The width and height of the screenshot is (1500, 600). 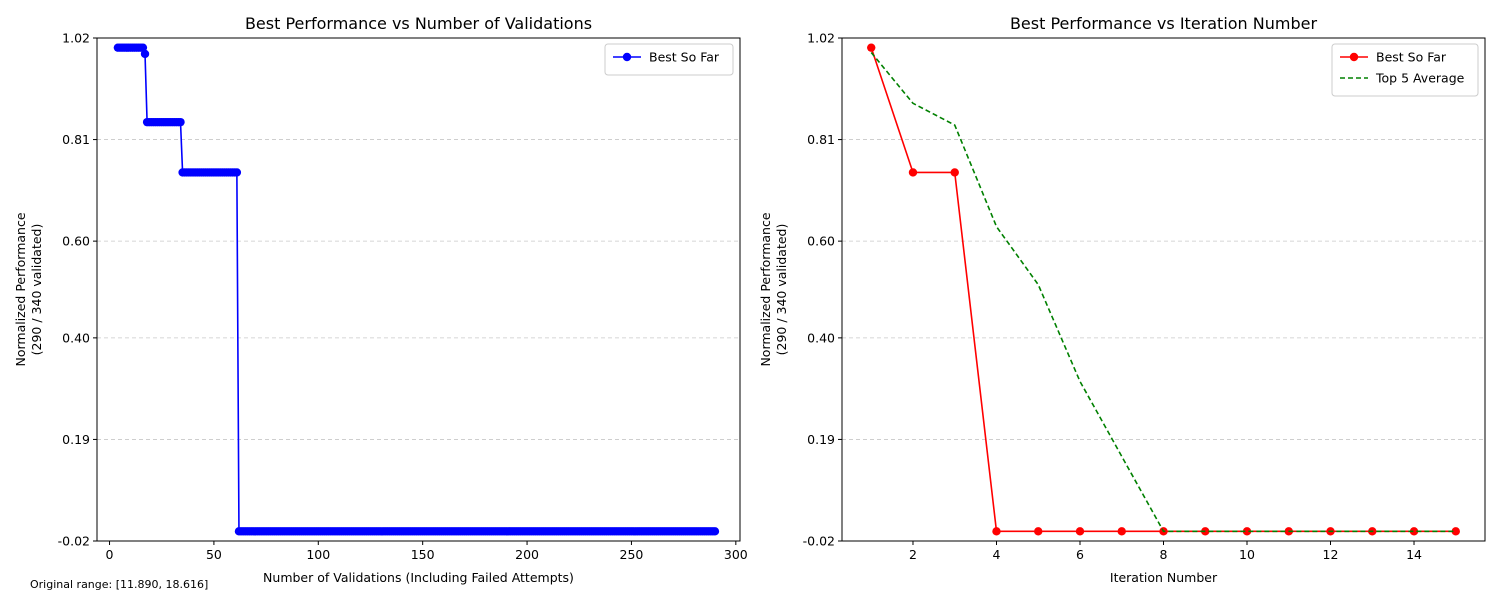 I want to click on x-tick-label: 300, so click(x=736, y=554).